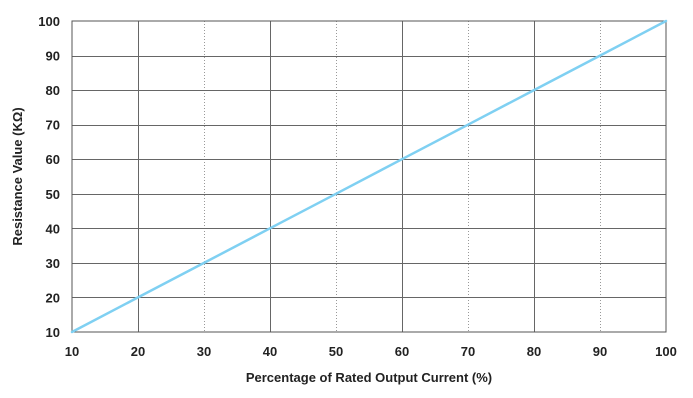 This screenshot has height=398, width=693. Describe the element at coordinates (534, 351) in the screenshot. I see `x-tick-label: 80` at that location.